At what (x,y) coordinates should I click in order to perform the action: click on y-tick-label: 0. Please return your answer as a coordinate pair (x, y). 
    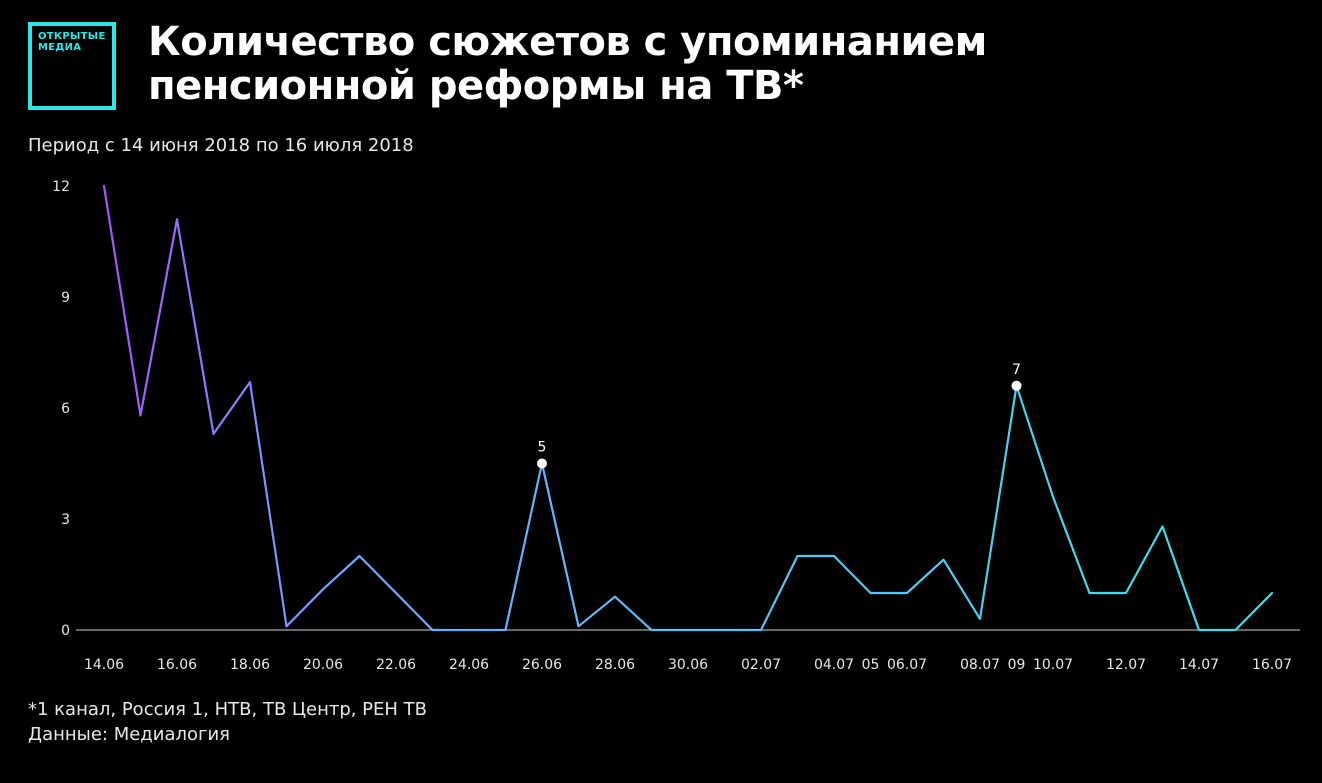
    Looking at the image, I should click on (65, 631).